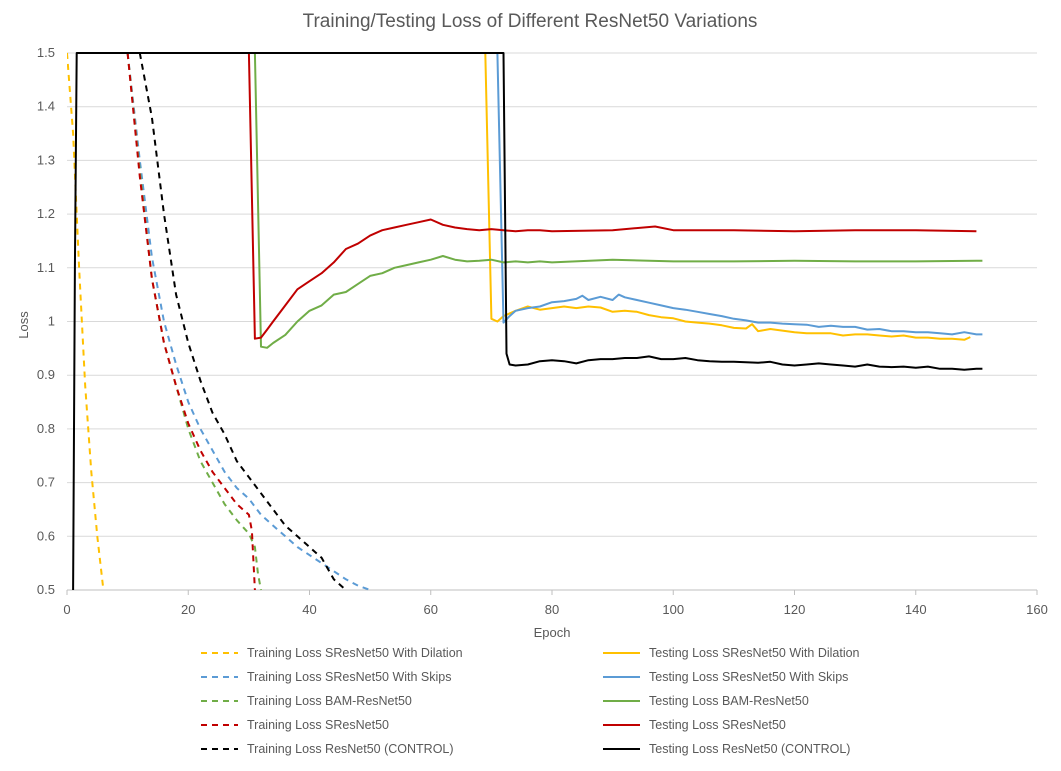 This screenshot has width=1061, height=771. I want to click on legend-label: Testing Loss SResNet50, so click(717, 725).